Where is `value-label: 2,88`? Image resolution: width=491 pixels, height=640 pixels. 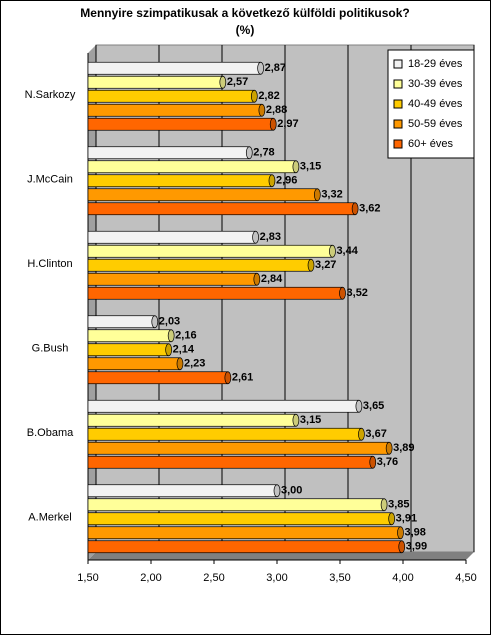
value-label: 2,88 is located at coordinates (276, 110).